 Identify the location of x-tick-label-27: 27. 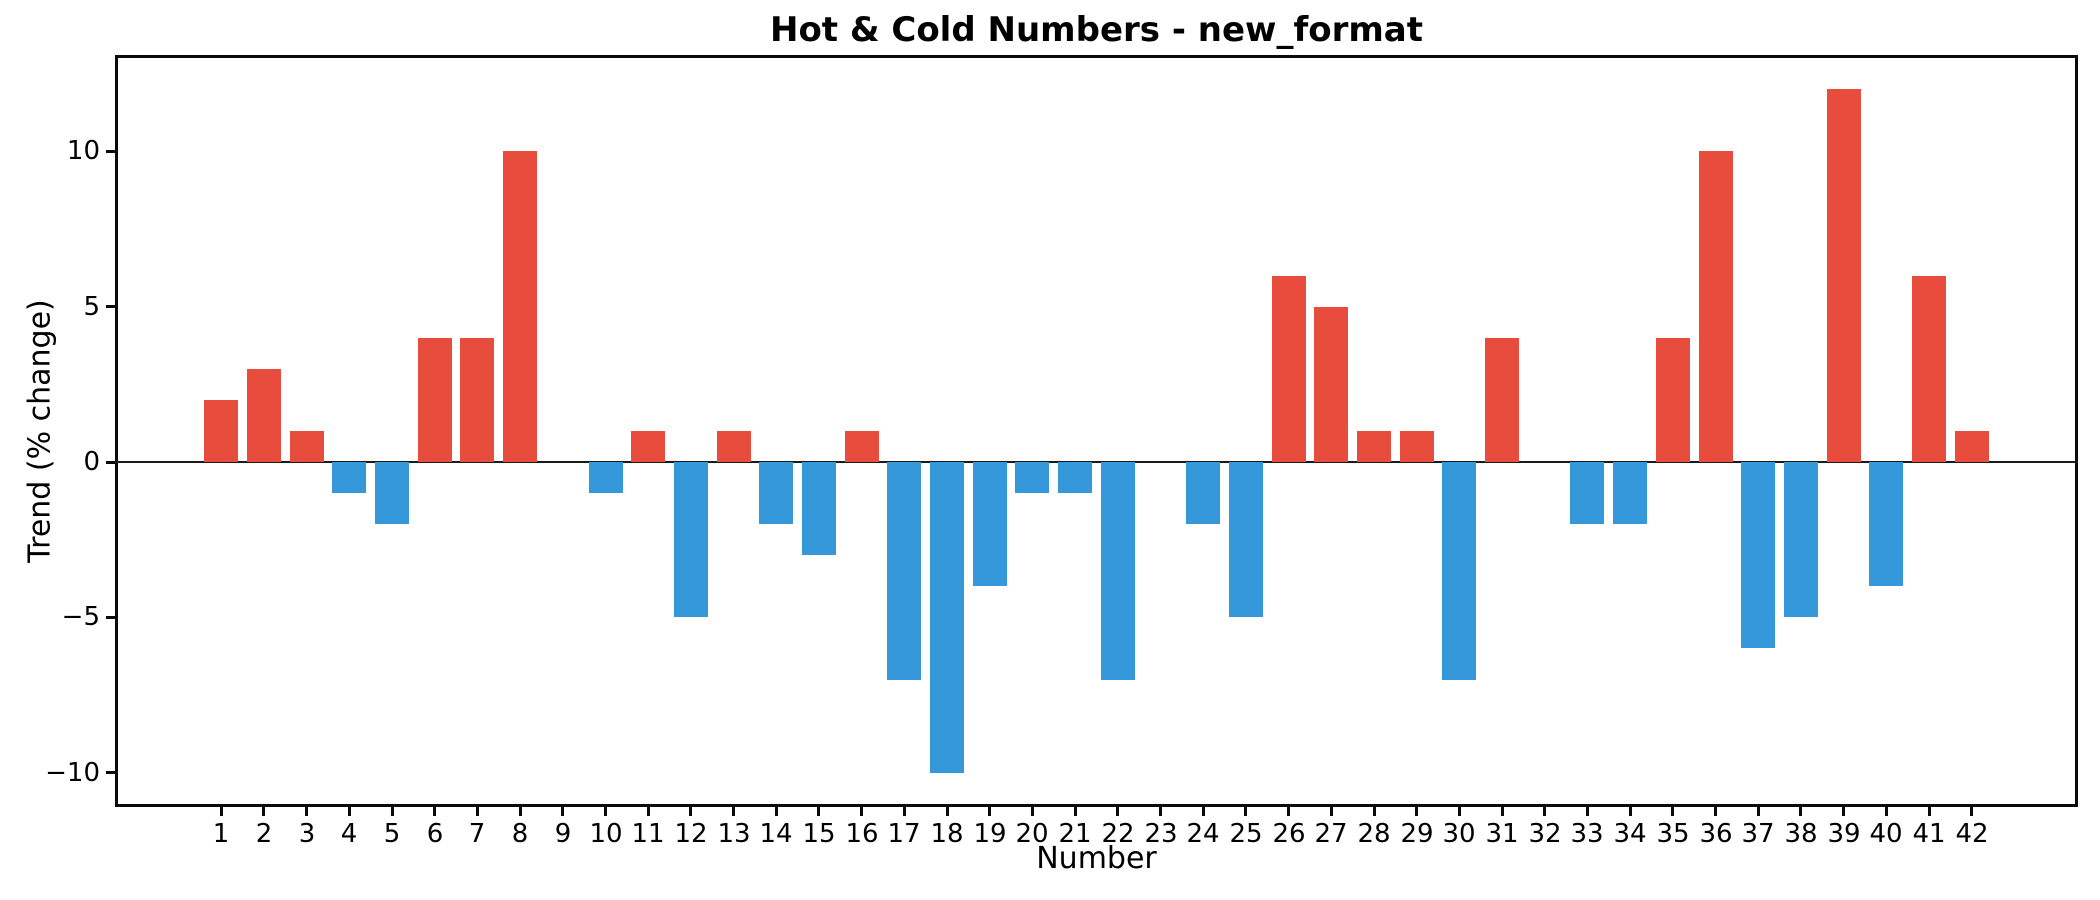
(1331, 834).